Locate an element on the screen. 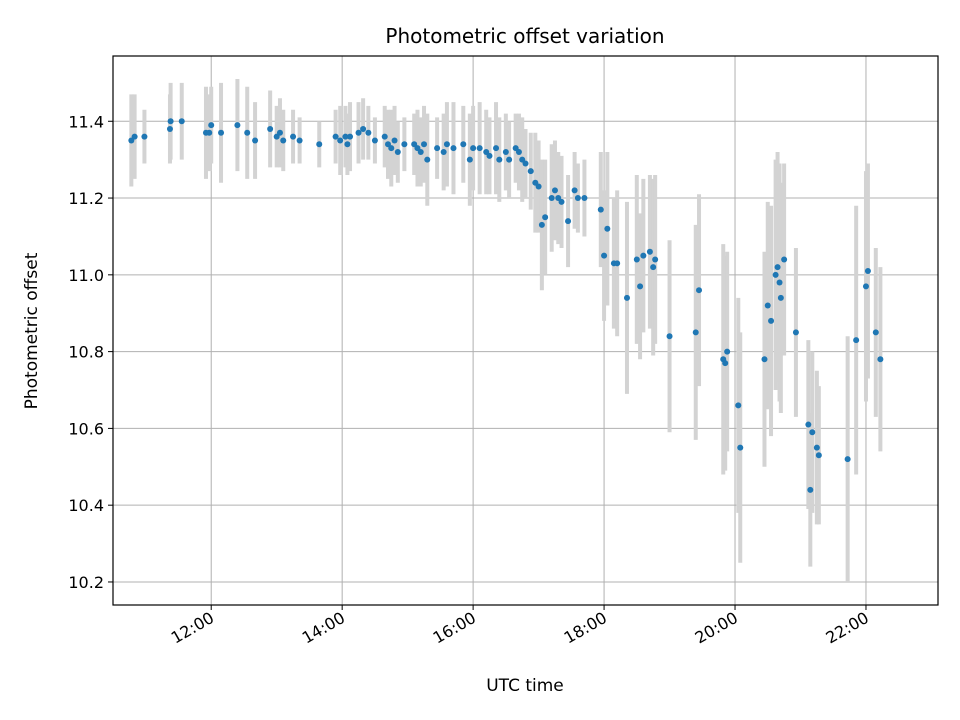 Image resolution: width=960 pixels, height=720 pixels. y-axis: 10.2 10.4 10.6 10.8 11.0 11.2 11.4 is located at coordinates (90, 352).